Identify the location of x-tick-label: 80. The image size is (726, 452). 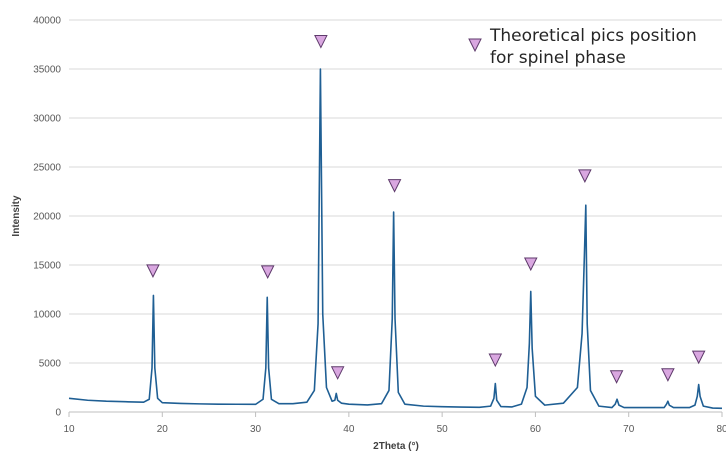
(721, 429).